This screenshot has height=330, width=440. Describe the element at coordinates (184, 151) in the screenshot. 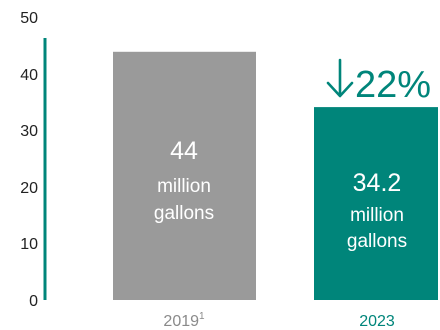

I see `bar-value: 44` at that location.